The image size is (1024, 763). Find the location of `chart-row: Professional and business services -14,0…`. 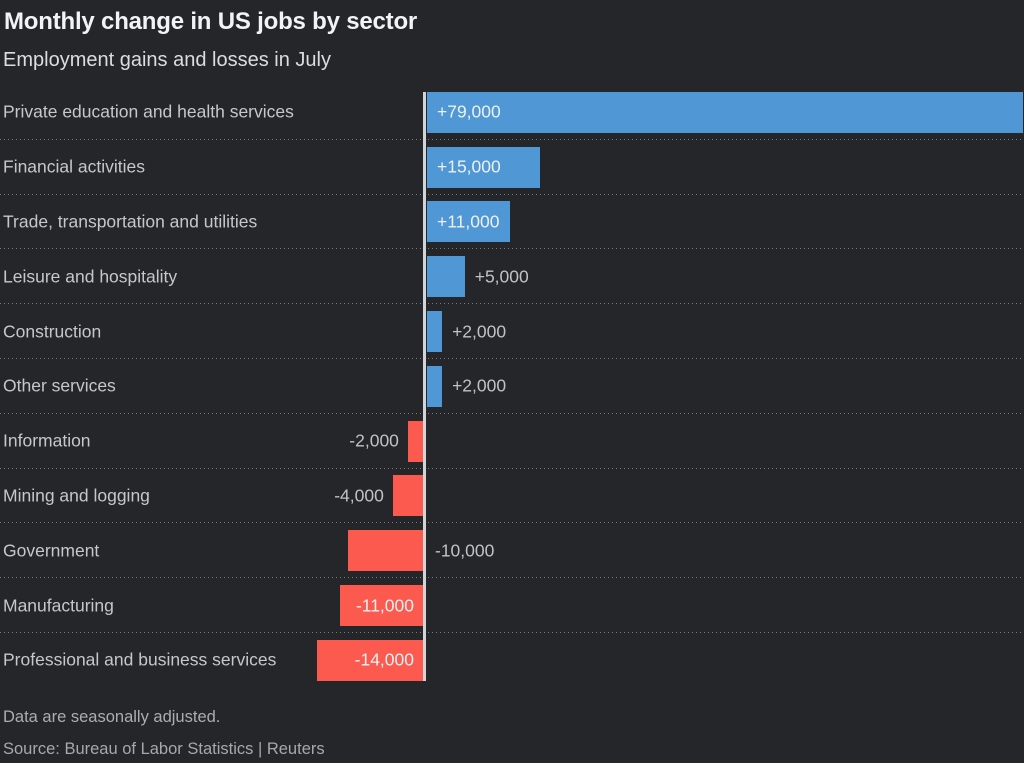

chart-row: Professional and business services -14,0… is located at coordinates (512, 660).